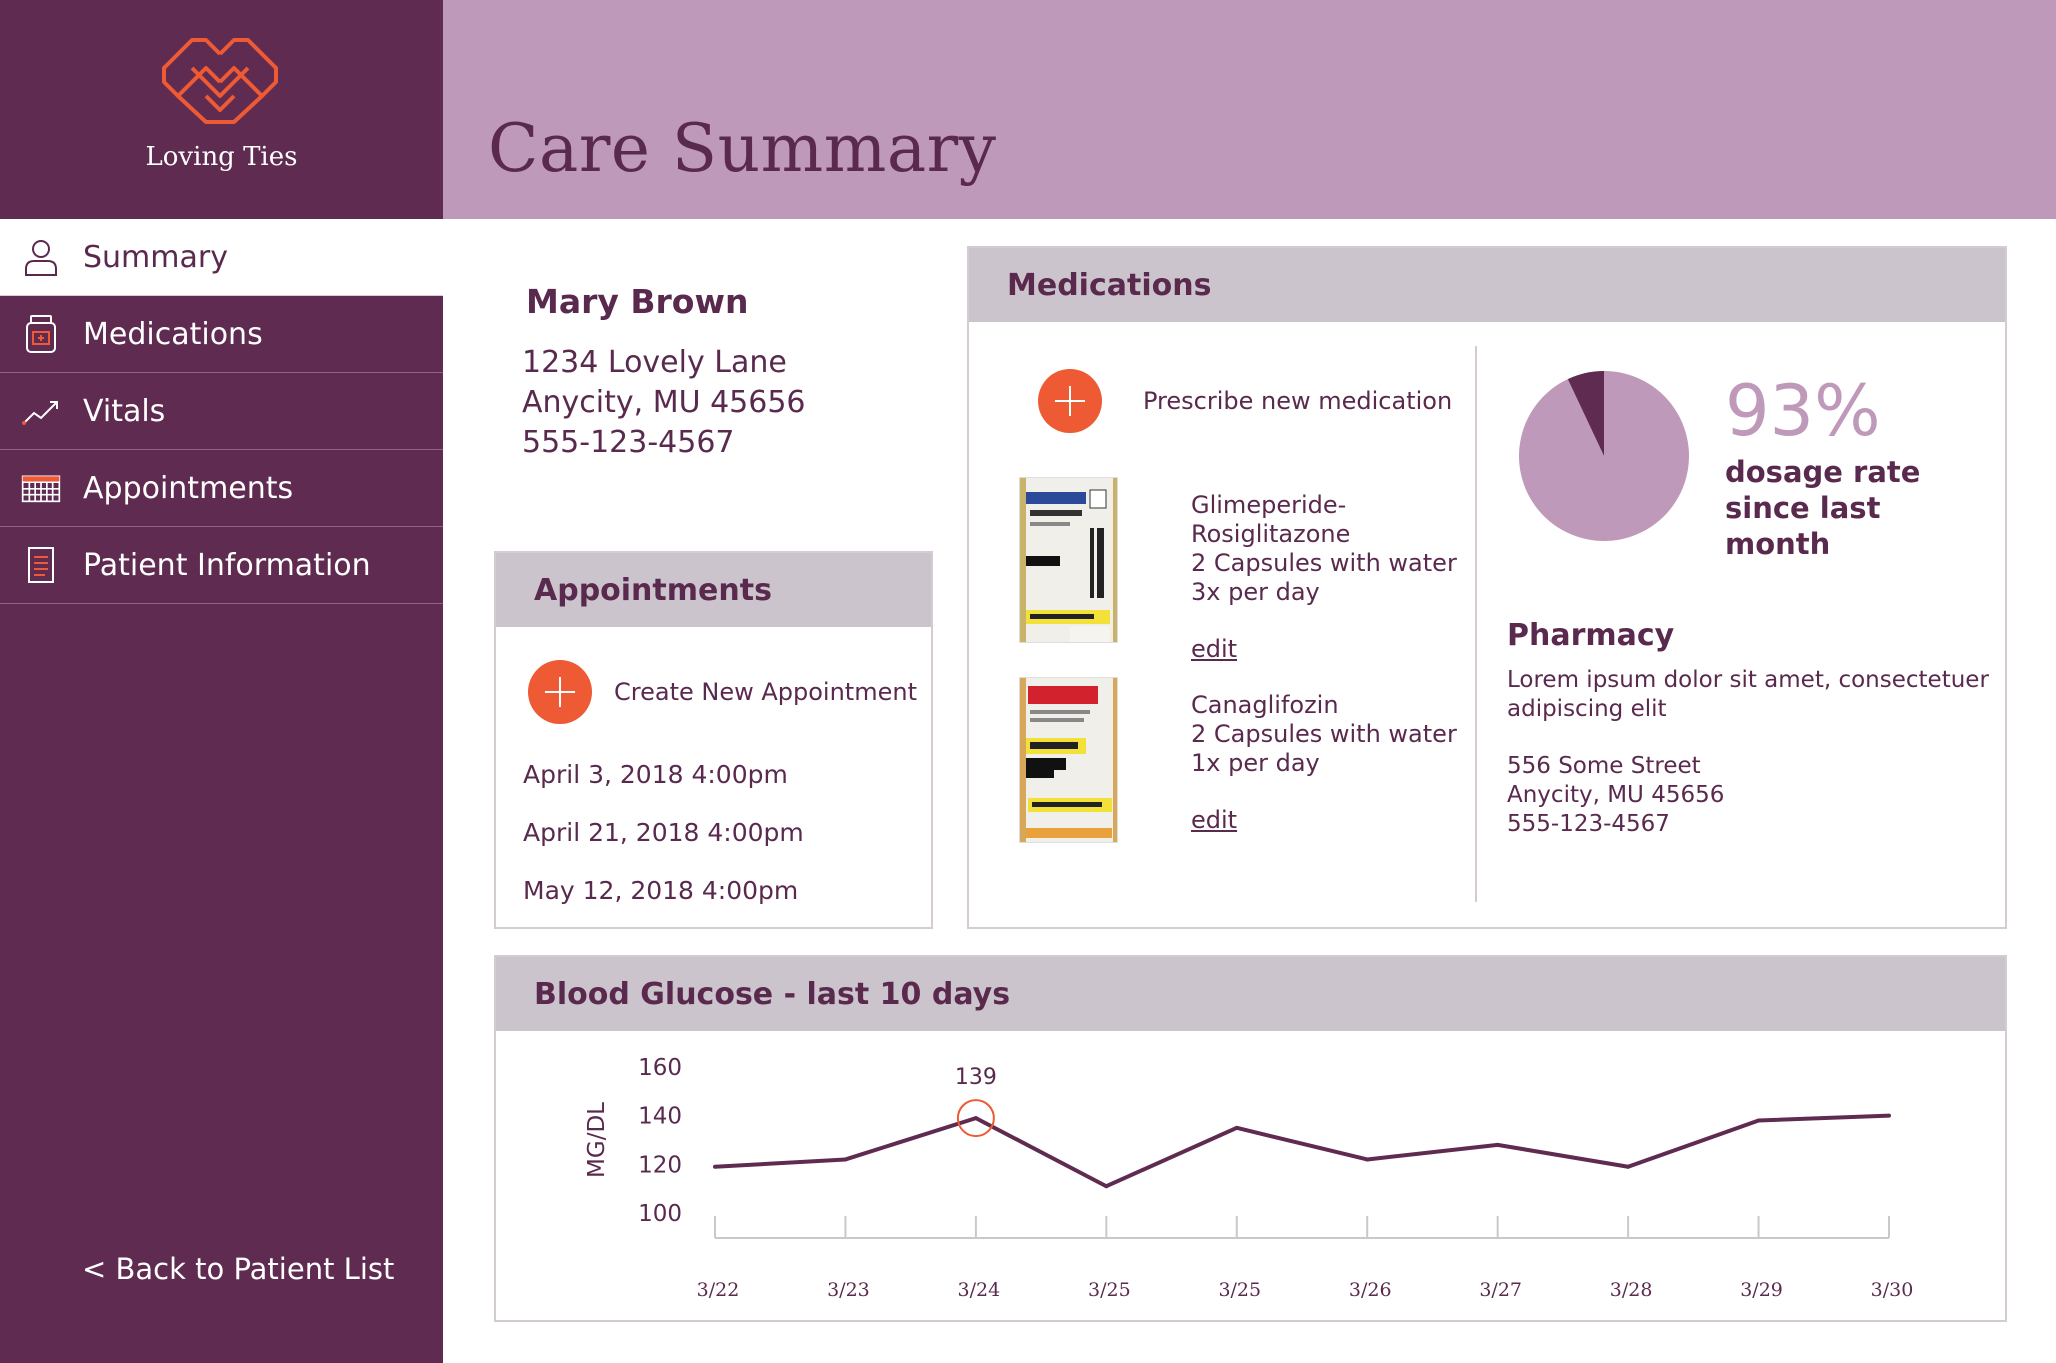  Describe the element at coordinates (560, 692) in the screenshot. I see `create-appointment-button` at that location.